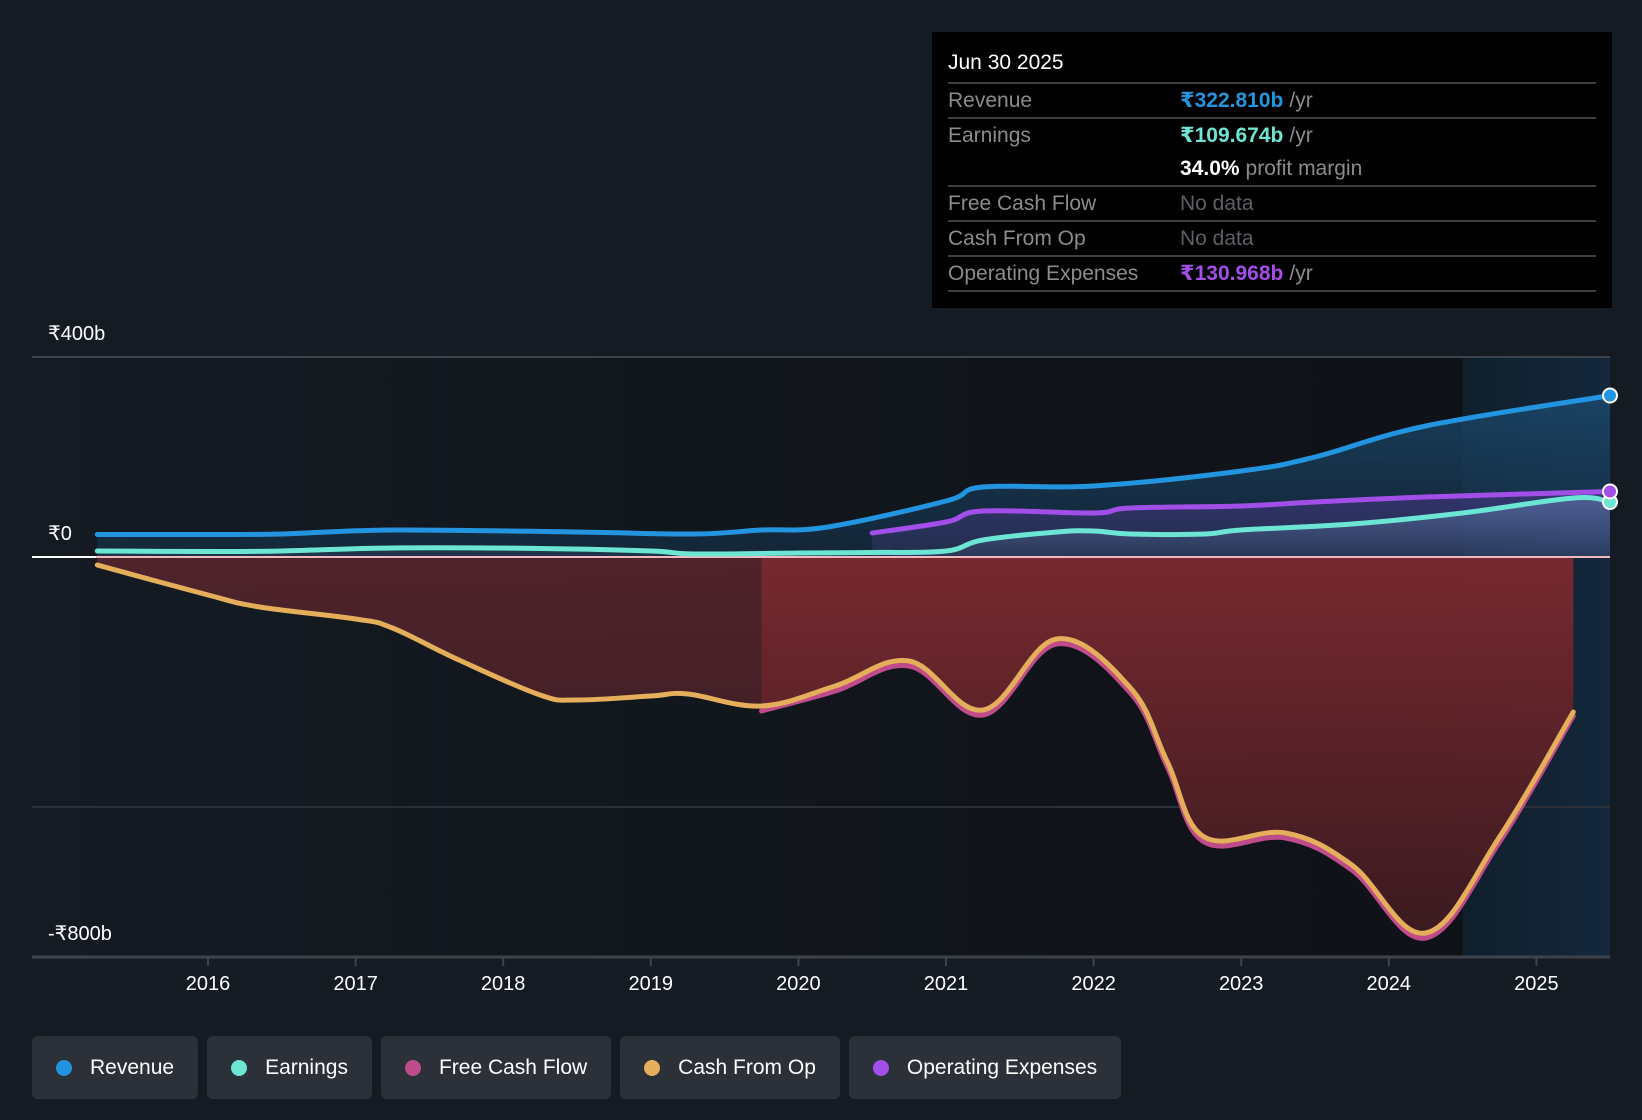 This screenshot has height=1120, width=1642. What do you see at coordinates (798, 984) in the screenshot?
I see `x-tick-label: 2020` at bounding box center [798, 984].